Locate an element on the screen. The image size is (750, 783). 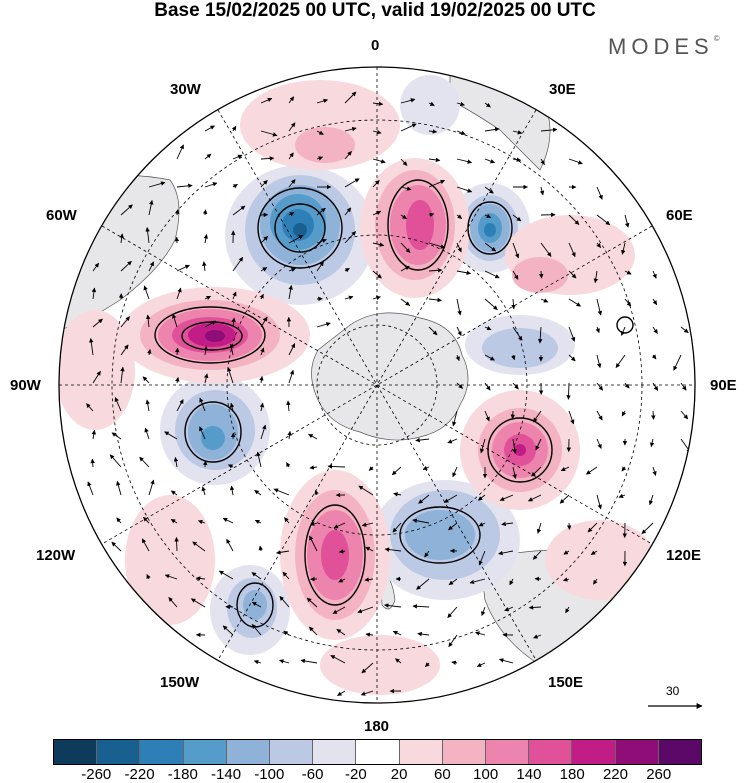
colorbar-tick-label: -180 is located at coordinates (182, 774).